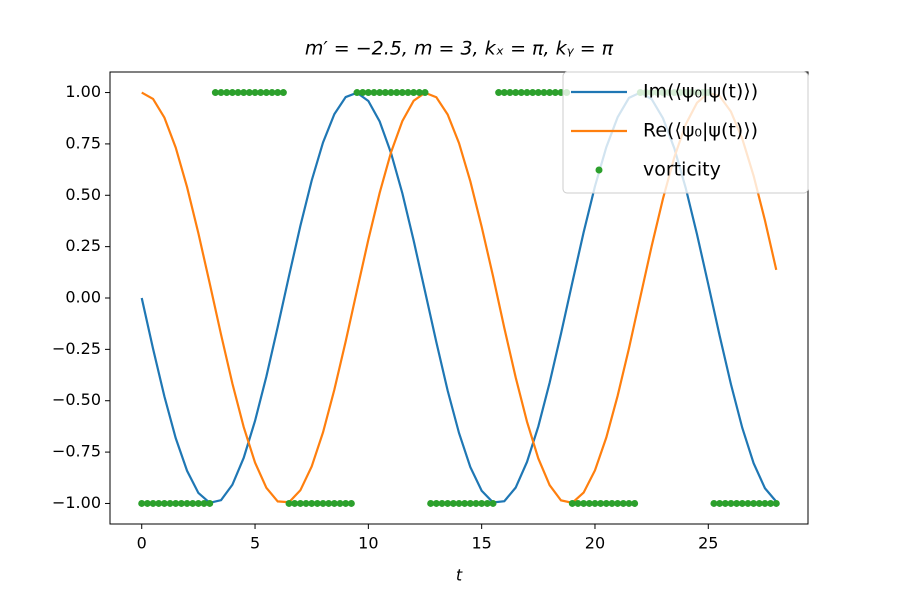 The image size is (900, 600). Describe the element at coordinates (83, 245) in the screenshot. I see `y-tick-label: 0.25` at that location.